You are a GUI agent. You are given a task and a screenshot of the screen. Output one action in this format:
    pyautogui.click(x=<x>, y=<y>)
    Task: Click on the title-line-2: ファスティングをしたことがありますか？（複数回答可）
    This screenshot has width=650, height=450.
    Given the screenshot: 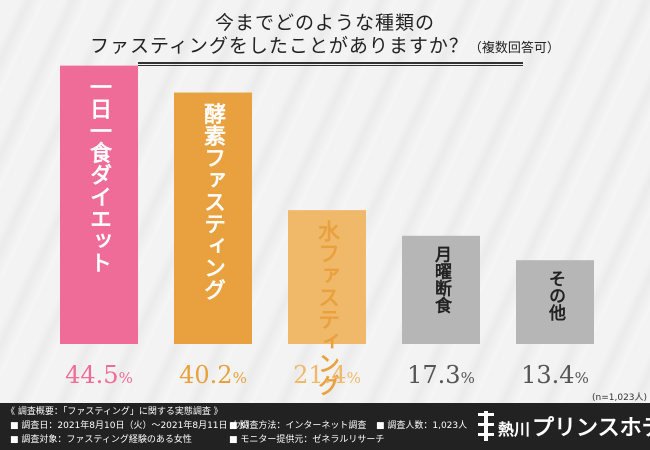 What is the action you would take?
    pyautogui.click(x=325, y=47)
    